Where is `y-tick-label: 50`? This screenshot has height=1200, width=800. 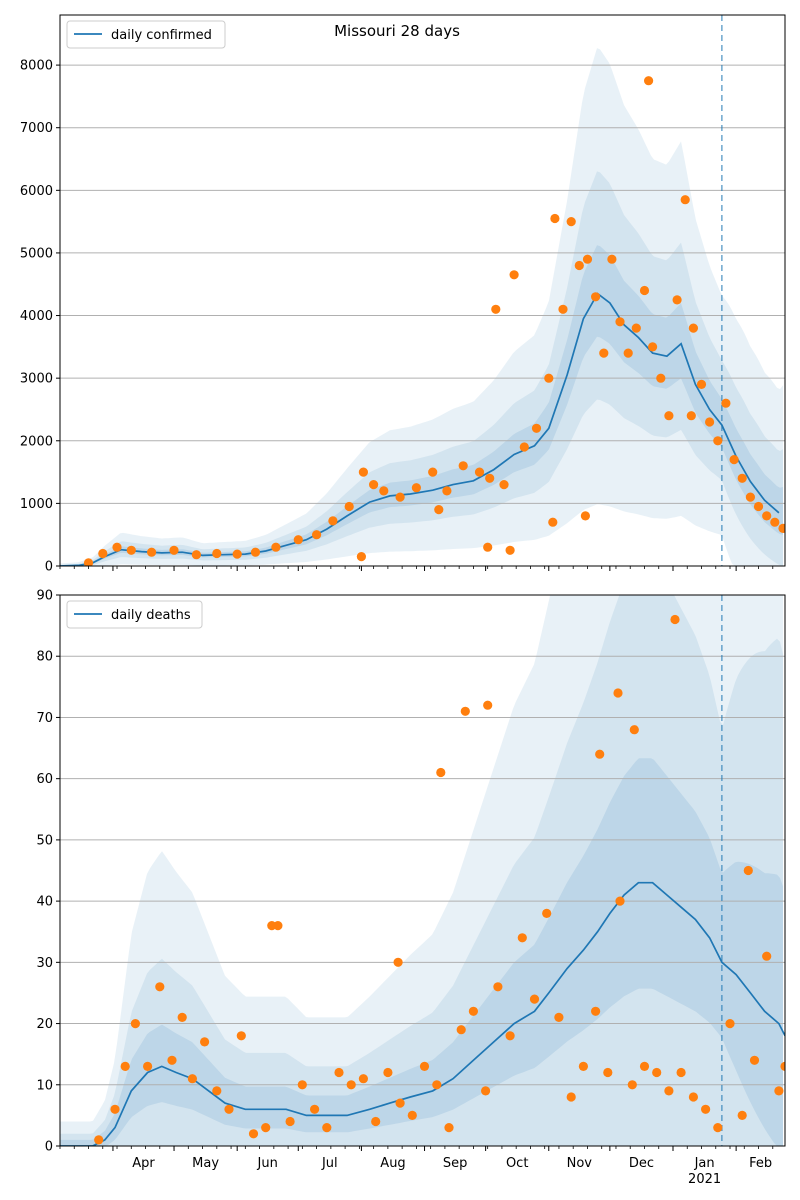 y-tick-label: 50 is located at coordinates (44, 840).